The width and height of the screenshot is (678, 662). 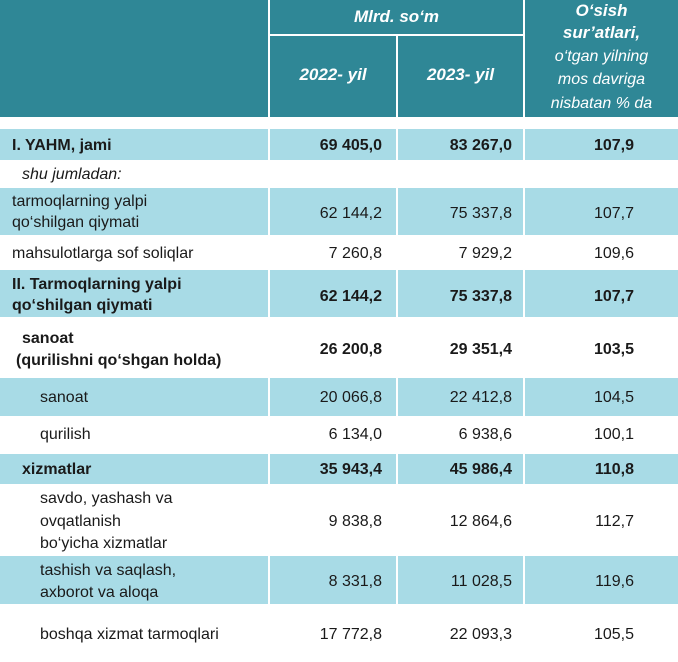 I want to click on growth-header-line1: O‘sish, so click(x=601, y=10).